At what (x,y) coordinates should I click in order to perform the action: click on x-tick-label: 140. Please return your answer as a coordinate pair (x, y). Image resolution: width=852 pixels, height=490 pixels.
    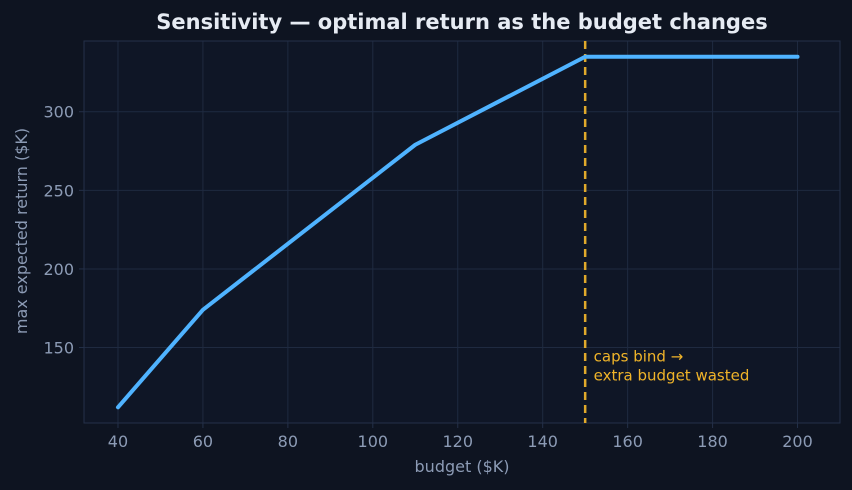
    Looking at the image, I should click on (542, 441).